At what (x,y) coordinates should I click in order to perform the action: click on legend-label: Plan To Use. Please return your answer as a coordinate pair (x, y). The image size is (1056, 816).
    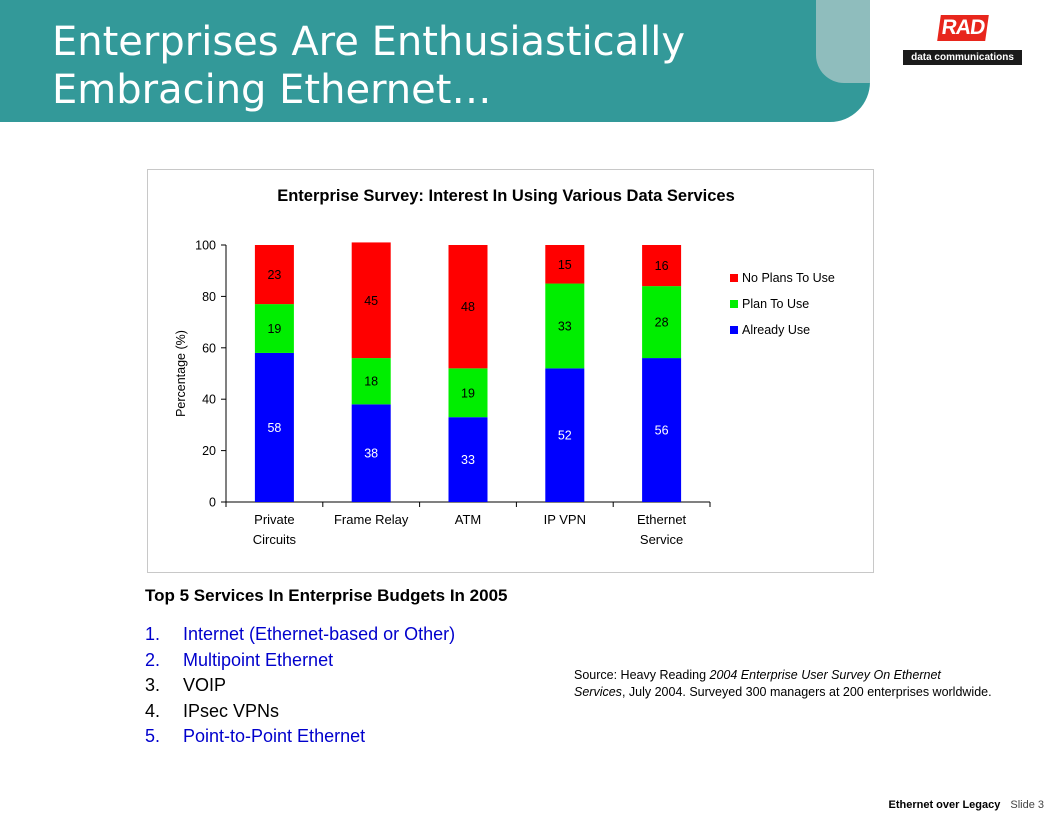
    Looking at the image, I should click on (775, 304).